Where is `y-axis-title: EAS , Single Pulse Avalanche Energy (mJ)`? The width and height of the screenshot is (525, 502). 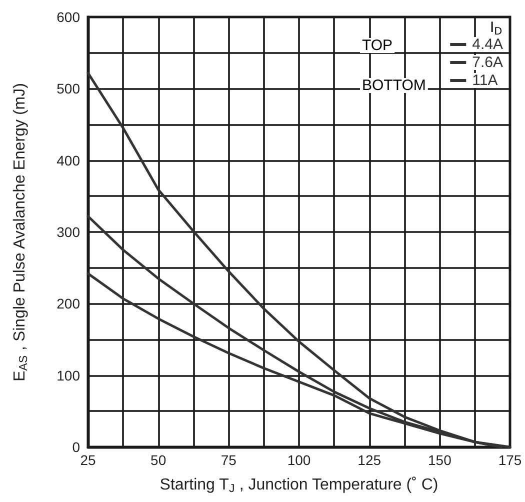
y-axis-title: EAS , Single Pulse Avalanche Energy (mJ) is located at coordinates (21, 232).